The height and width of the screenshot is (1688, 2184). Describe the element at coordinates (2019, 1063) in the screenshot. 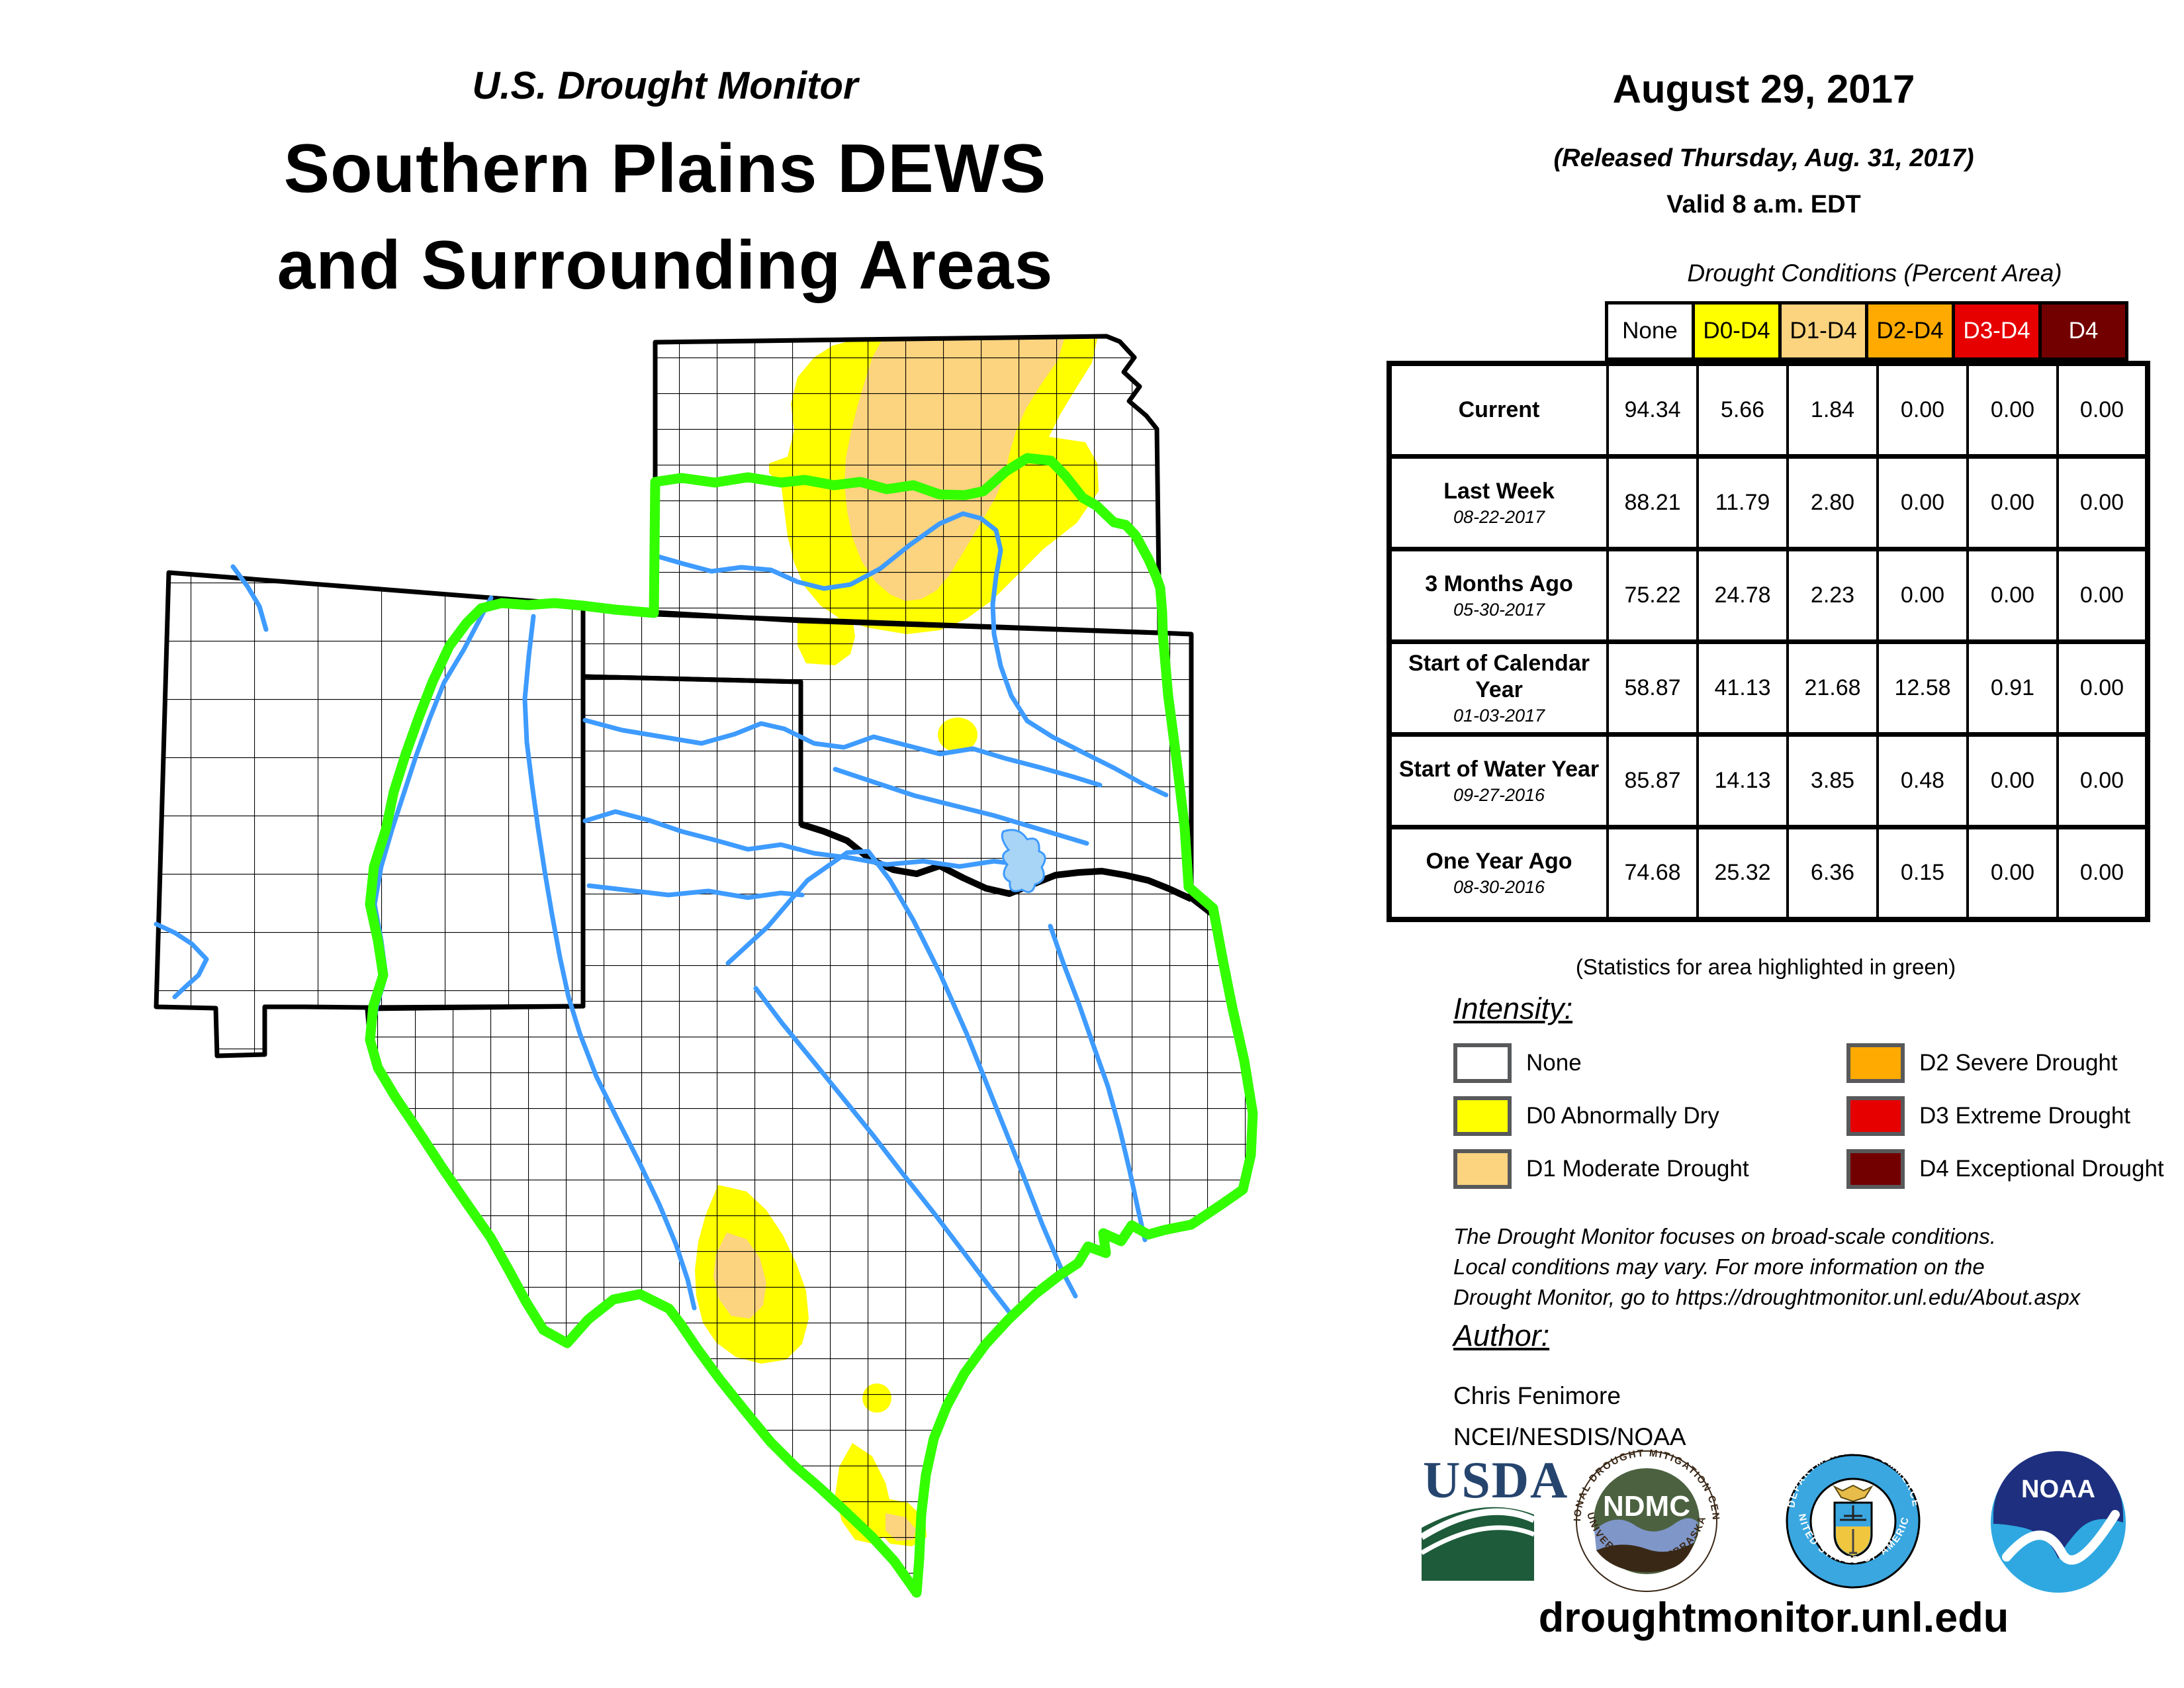

I see `legend-label: D2 Severe Drought` at that location.